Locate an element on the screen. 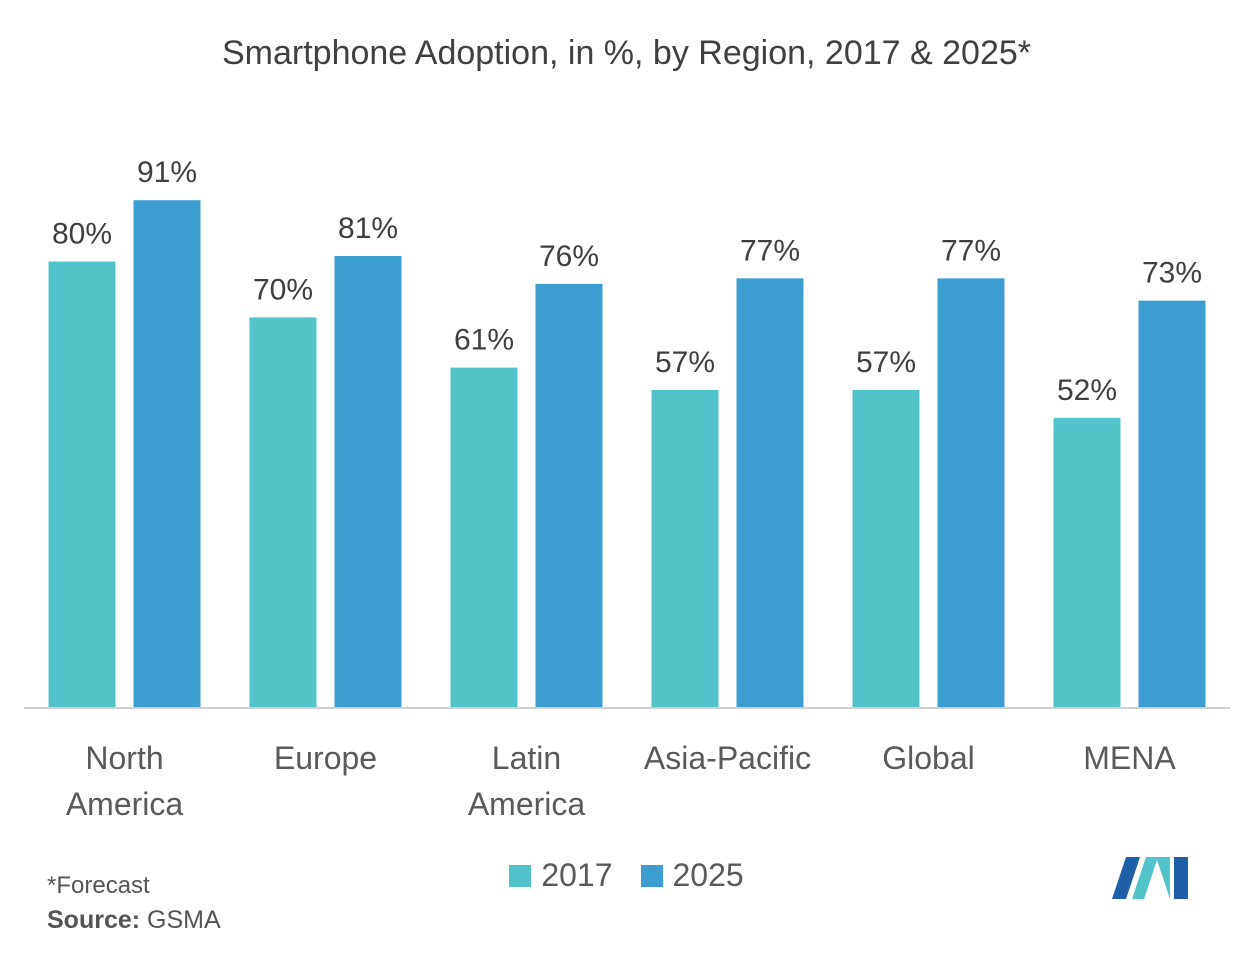  legend-swatch-2025 is located at coordinates (651, 875).